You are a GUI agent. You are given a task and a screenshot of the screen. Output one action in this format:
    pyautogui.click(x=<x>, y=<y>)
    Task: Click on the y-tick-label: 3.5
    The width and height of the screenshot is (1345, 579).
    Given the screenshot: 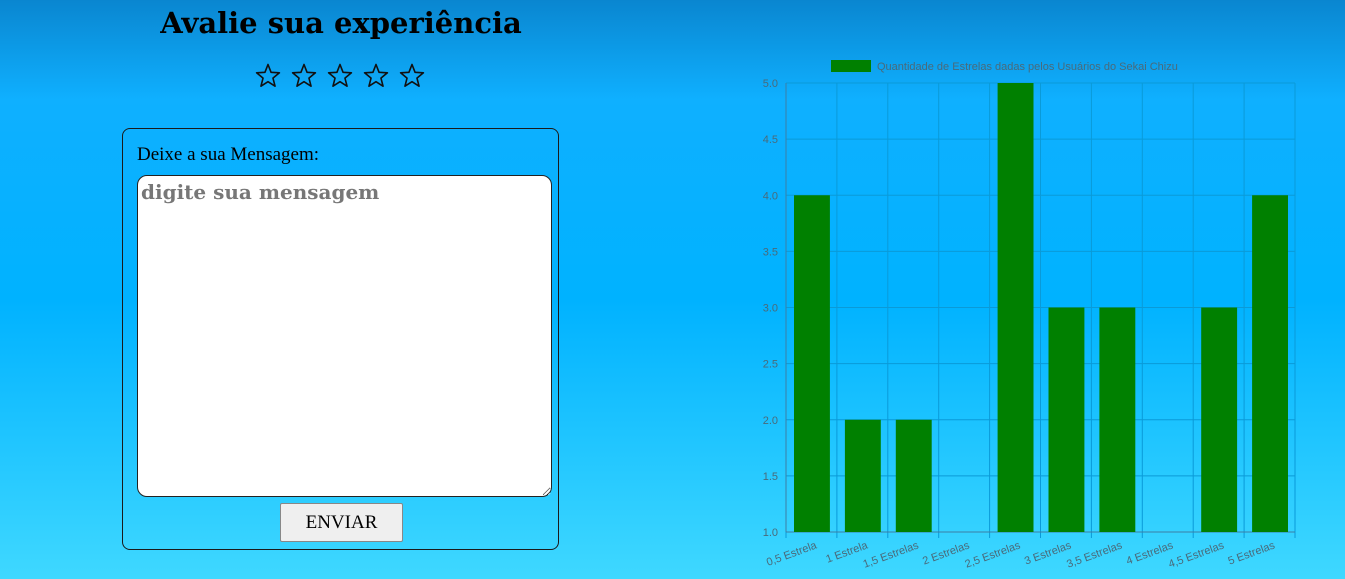 What is the action you would take?
    pyautogui.click(x=770, y=252)
    